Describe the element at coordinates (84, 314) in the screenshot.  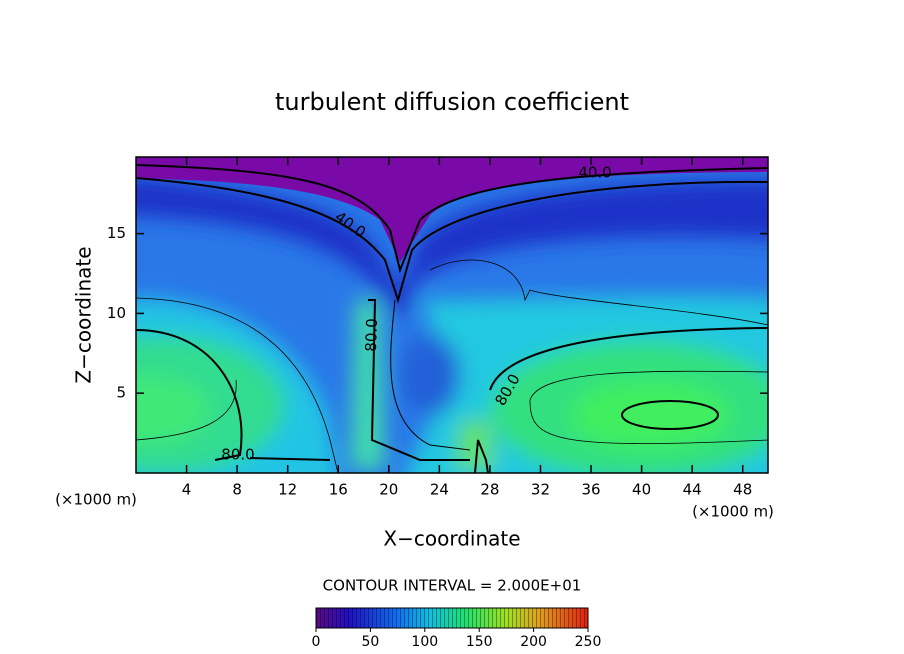
I see `y-axis-title: Z−coordinate` at that location.